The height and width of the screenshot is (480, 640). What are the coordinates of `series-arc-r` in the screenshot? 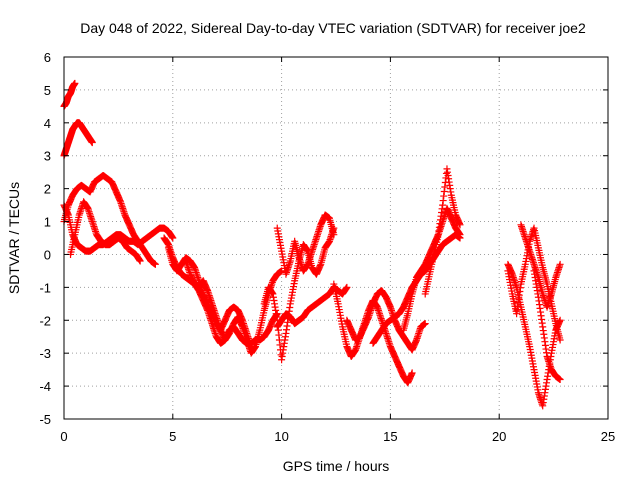 It's located at (534, 284).